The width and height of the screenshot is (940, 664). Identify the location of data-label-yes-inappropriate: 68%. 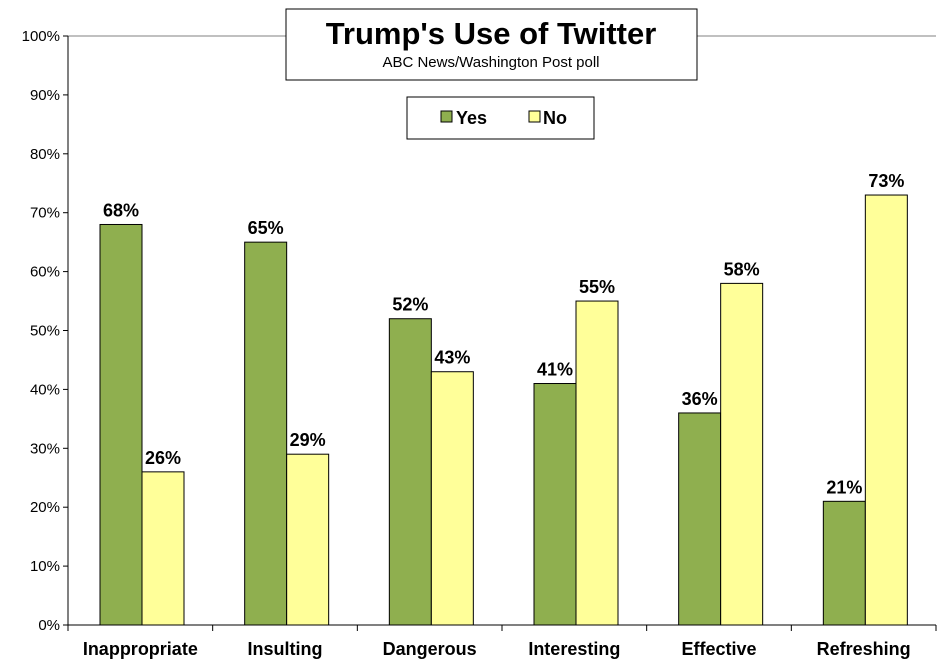
(121, 210).